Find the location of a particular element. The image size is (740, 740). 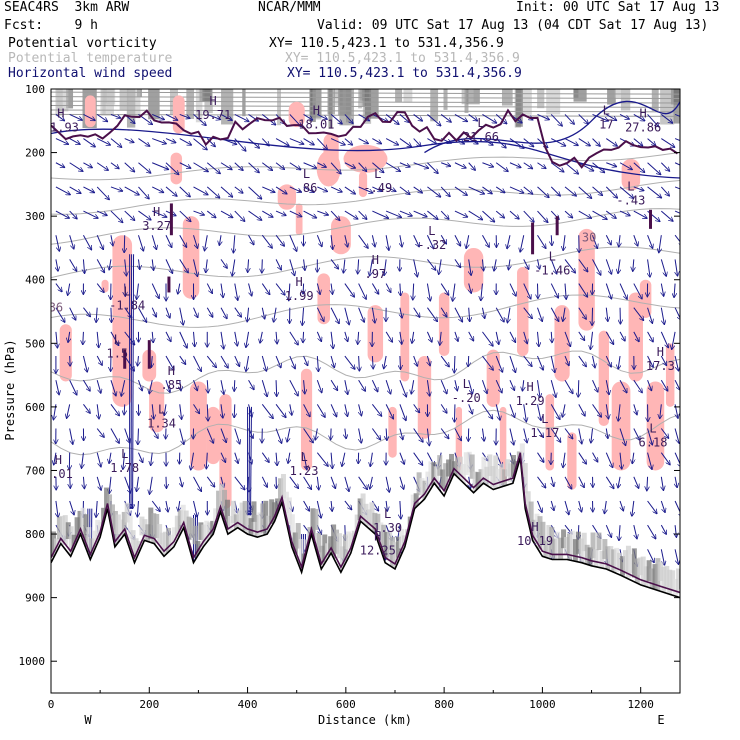

theta-contour-upper is located at coordinates (365, 106).